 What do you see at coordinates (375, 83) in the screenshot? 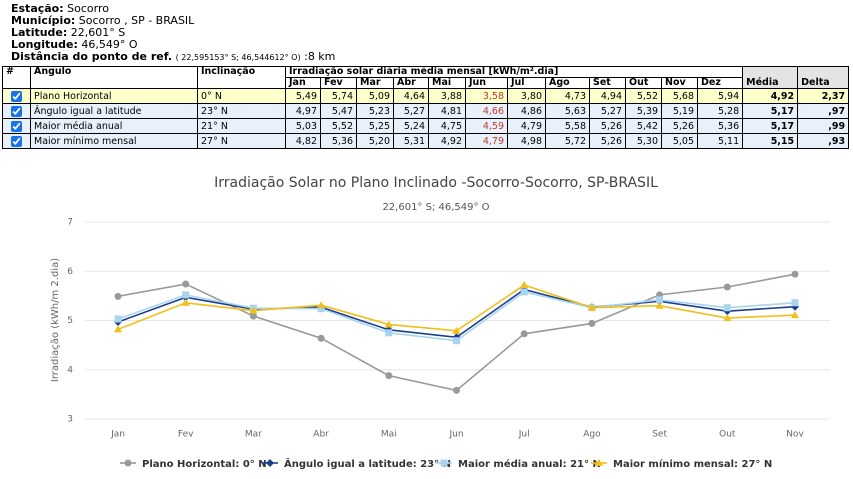
I see `month-header: Mar` at bounding box center [375, 83].